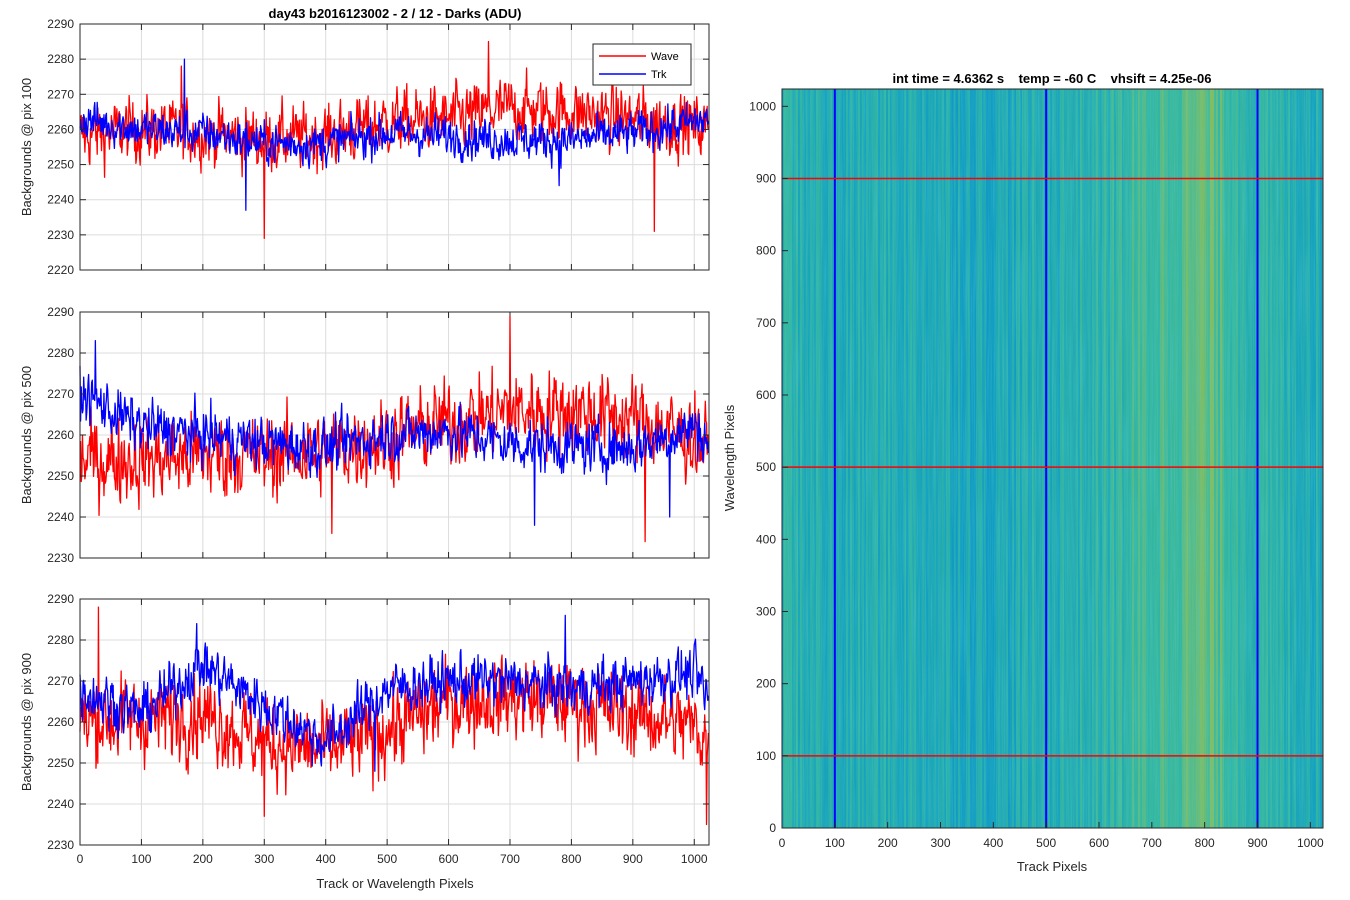  Describe the element at coordinates (940, 843) in the screenshot. I see `heatmap-x-tick-label: 300` at that location.